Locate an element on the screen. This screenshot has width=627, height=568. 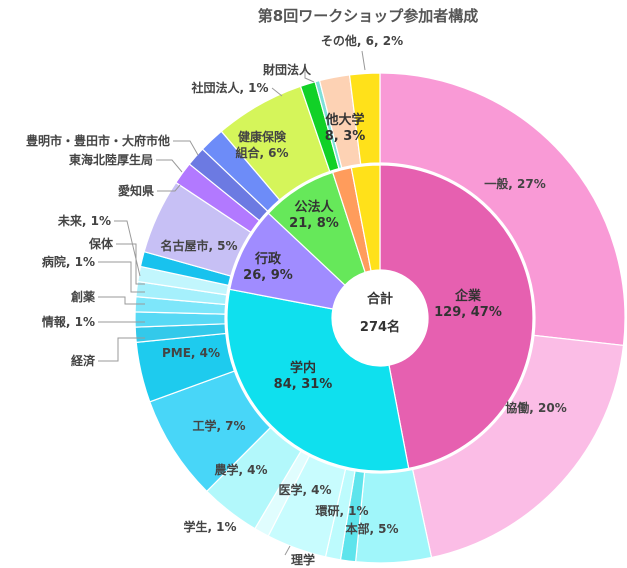
label-toyoake: 豊明市・豊田市・大府市他 is located at coordinates (98, 140).